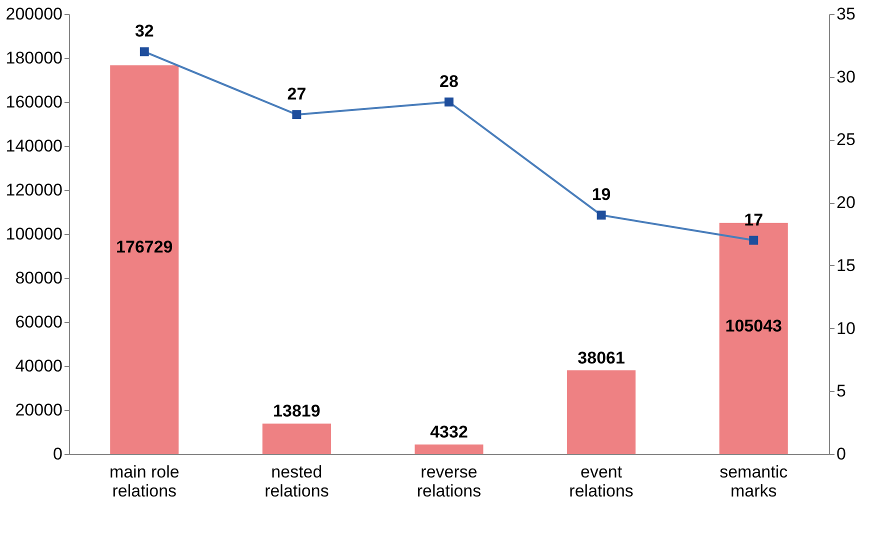  Describe the element at coordinates (38, 366) in the screenshot. I see `y-tick-label: 40000` at that location.